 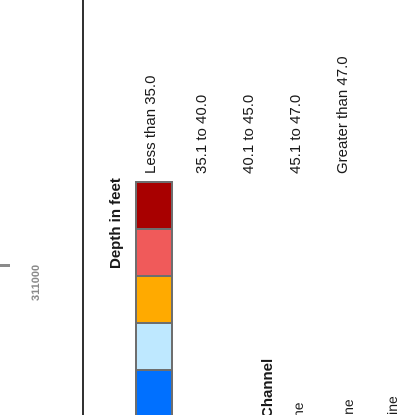 What do you see at coordinates (150, 124) in the screenshot?
I see `depth-range-label-less-than-35: Less than 35.0` at bounding box center [150, 124].